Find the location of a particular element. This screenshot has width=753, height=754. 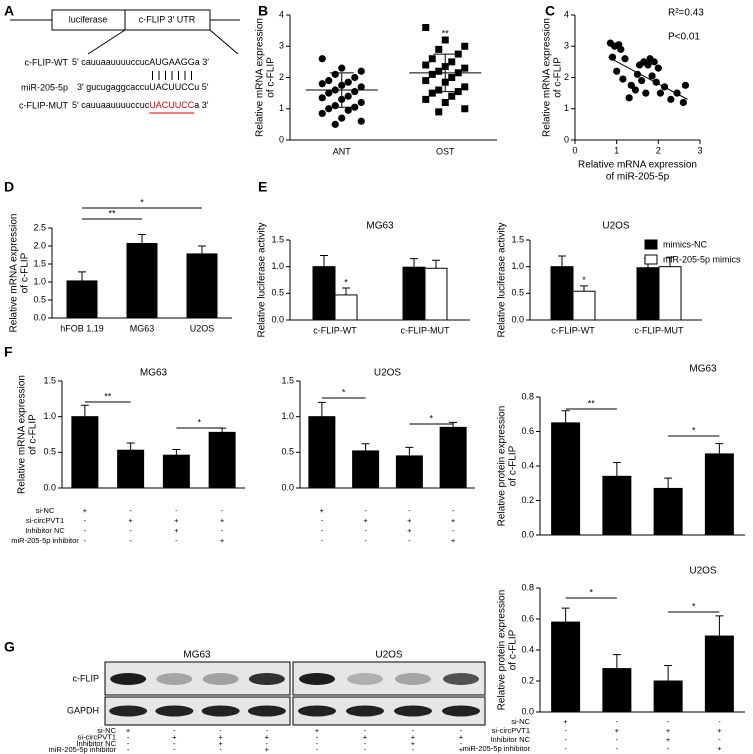

condition-label: miR-205-5p inhibitor is located at coordinates (45, 540).